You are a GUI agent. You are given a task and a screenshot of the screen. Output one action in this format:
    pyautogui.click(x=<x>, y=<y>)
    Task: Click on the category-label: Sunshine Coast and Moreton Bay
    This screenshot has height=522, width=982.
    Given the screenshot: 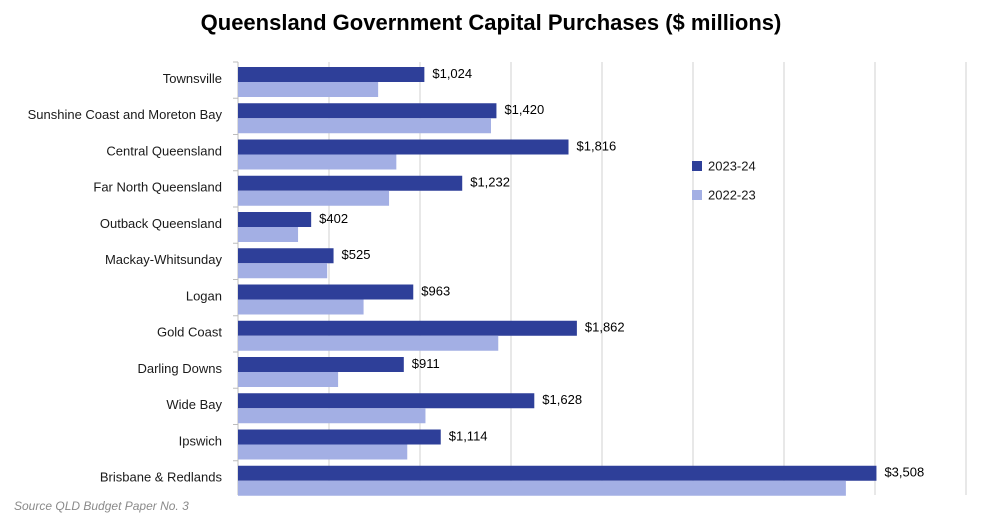 What is the action you would take?
    pyautogui.click(x=125, y=114)
    